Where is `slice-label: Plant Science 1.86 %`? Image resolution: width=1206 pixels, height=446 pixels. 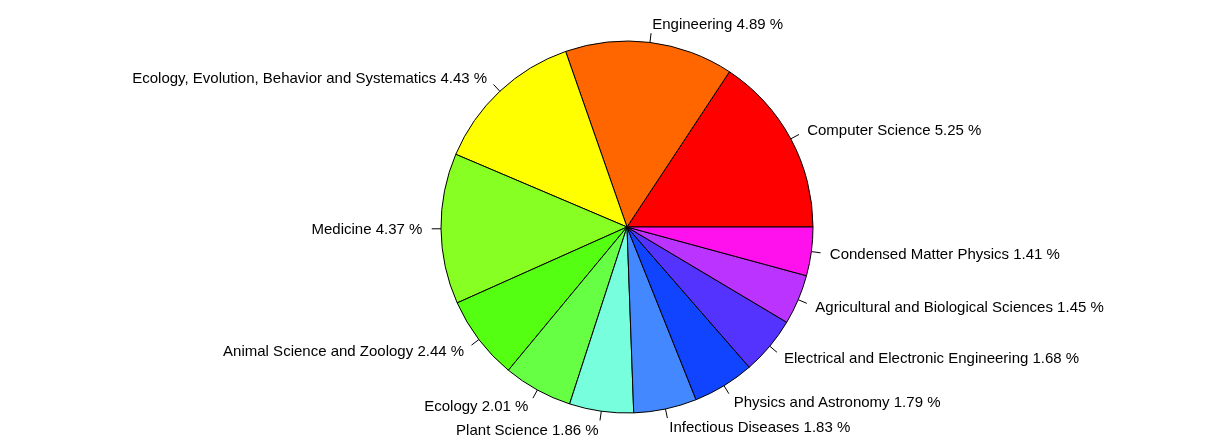 slice-label: Plant Science 1.86 % is located at coordinates (527, 429).